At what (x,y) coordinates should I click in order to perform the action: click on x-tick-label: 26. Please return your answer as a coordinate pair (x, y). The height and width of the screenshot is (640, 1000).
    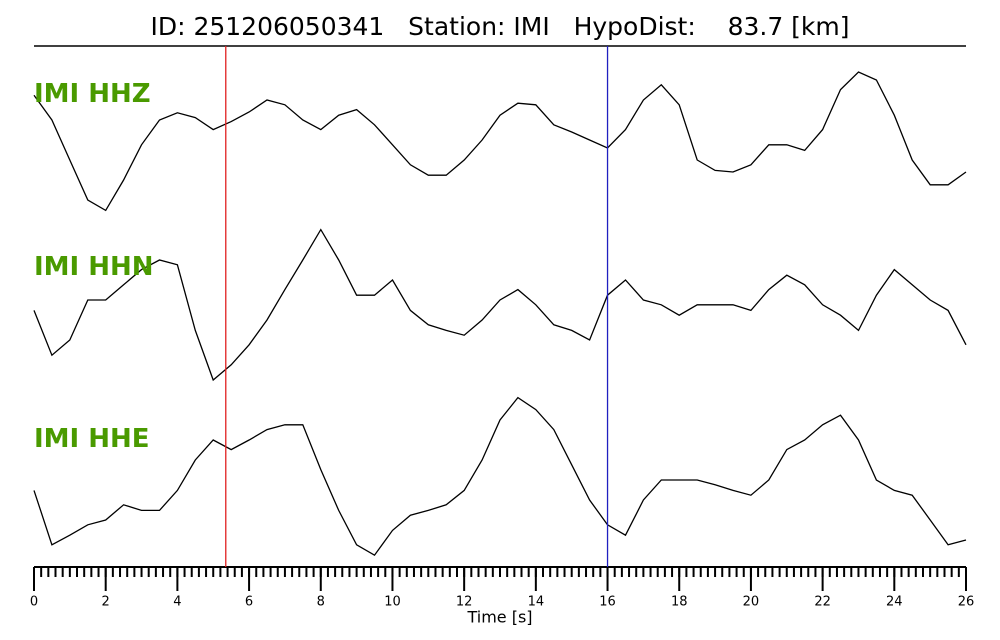
    Looking at the image, I should click on (966, 602).